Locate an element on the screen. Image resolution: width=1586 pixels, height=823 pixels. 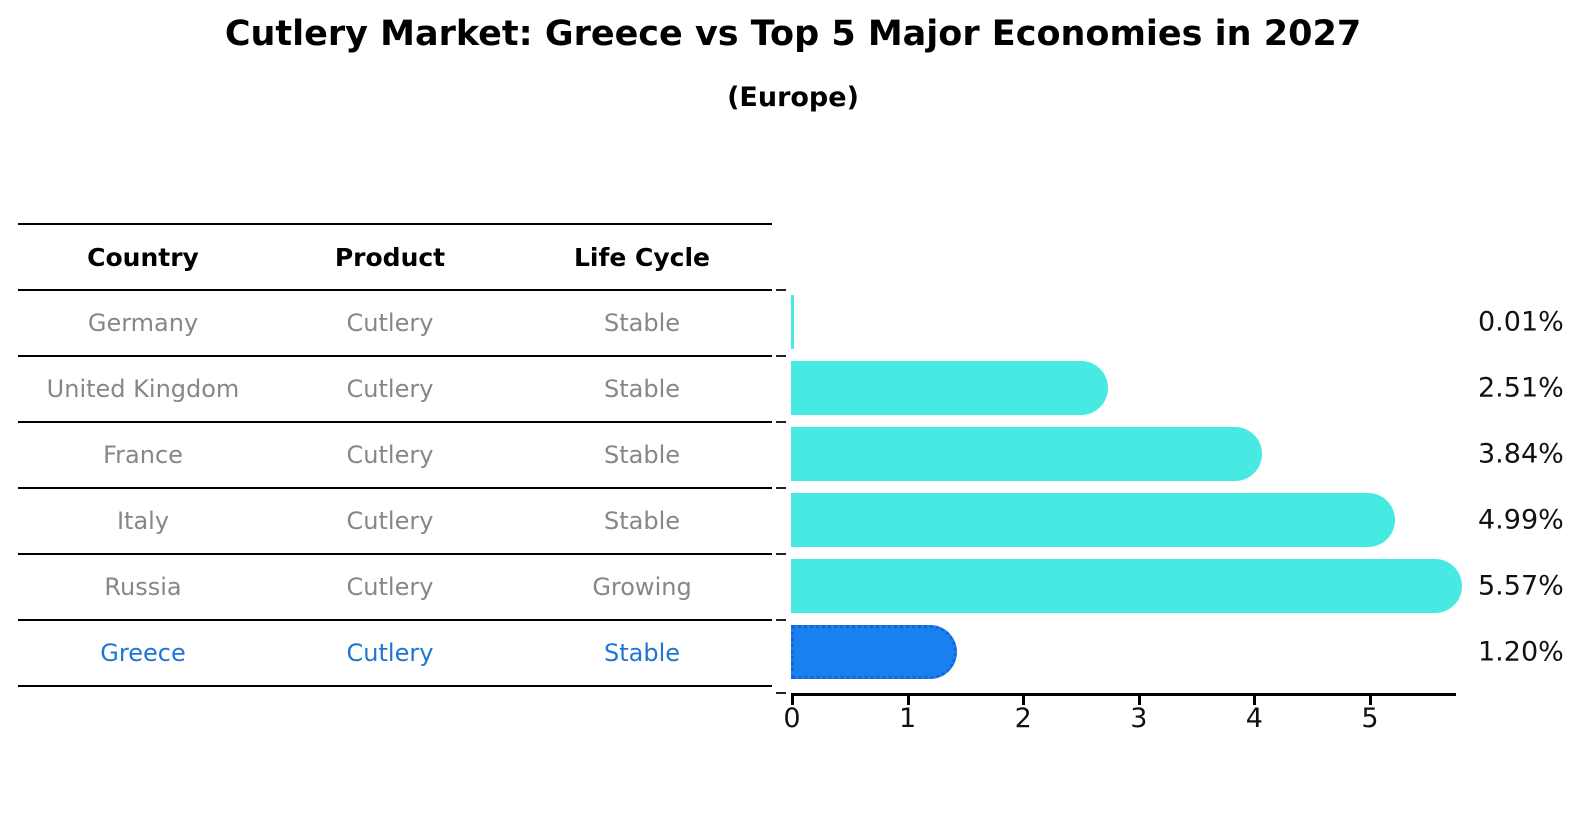
value-label-united-kingdom: 2.51% is located at coordinates (1521, 388).